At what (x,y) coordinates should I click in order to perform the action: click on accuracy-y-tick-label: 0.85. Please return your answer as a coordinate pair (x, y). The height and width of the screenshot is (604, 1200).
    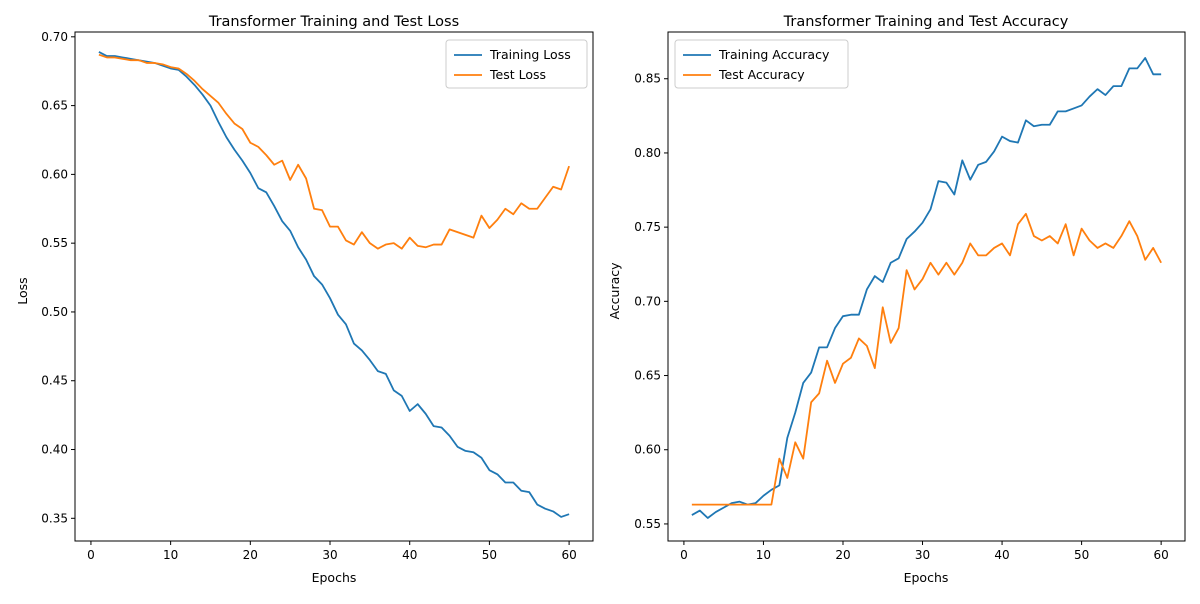
    Looking at the image, I should click on (647, 79).